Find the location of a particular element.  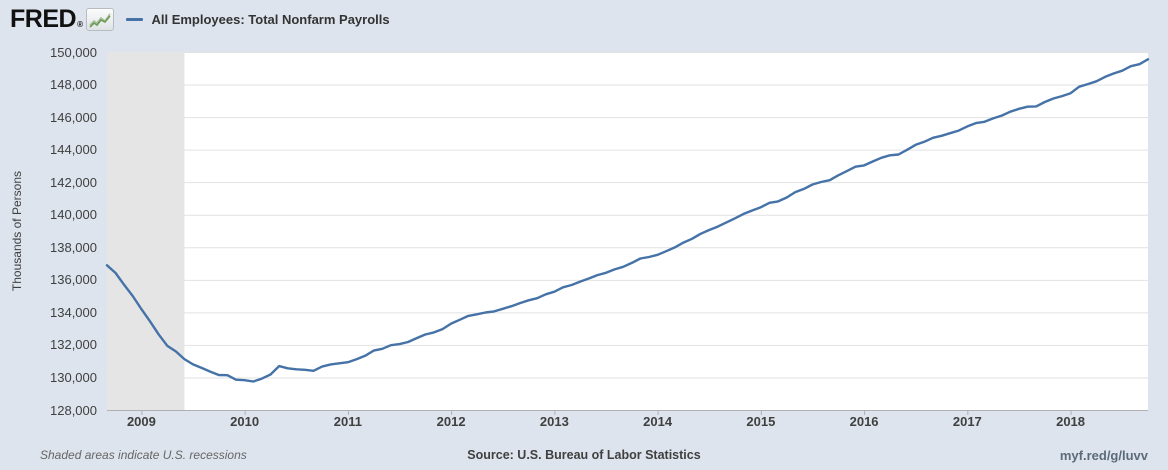

recession-shading is located at coordinates (146, 231).